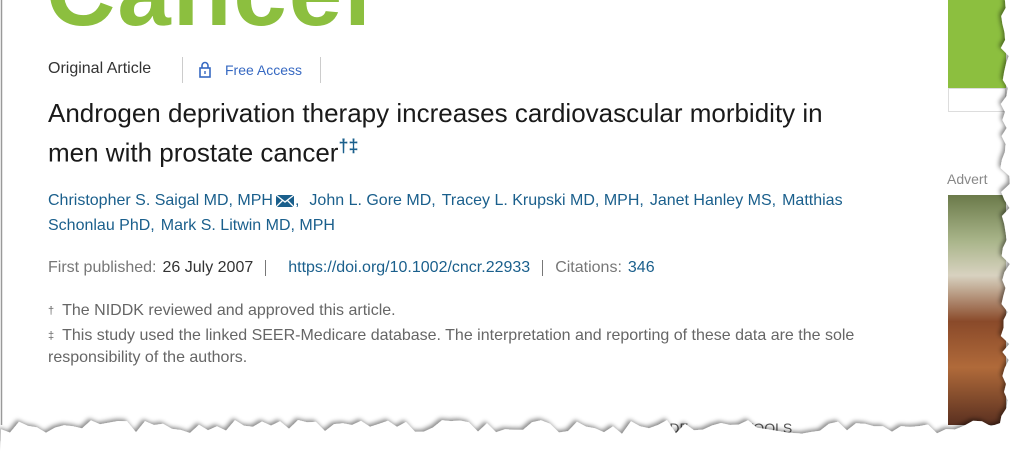 This screenshot has height=452, width=1023. What do you see at coordinates (51, 336) in the screenshot?
I see `footnote-mark: ‡` at bounding box center [51, 336].